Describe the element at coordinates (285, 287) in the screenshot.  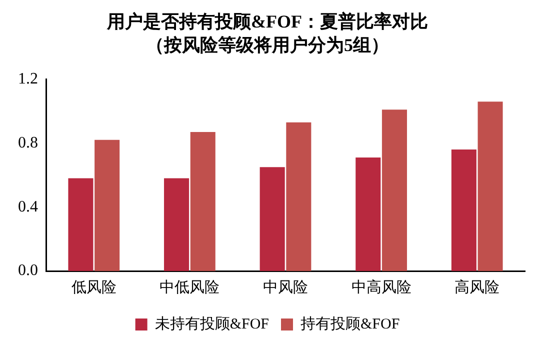
I see `x-tick-label: 中风险` at that location.